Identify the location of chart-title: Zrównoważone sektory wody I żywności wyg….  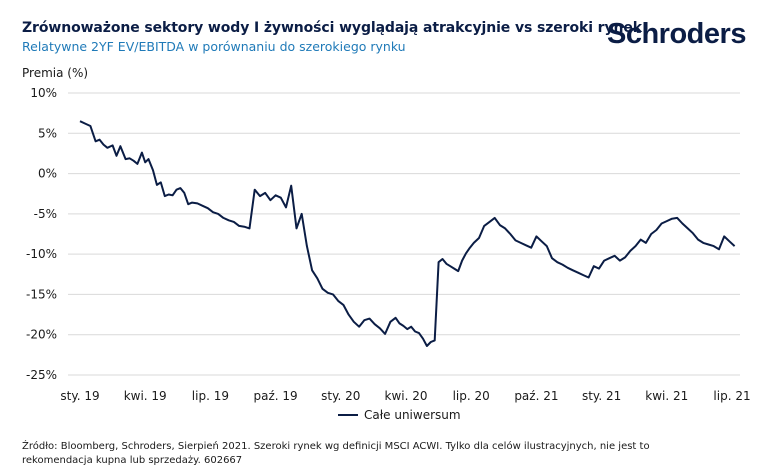
(332, 28).